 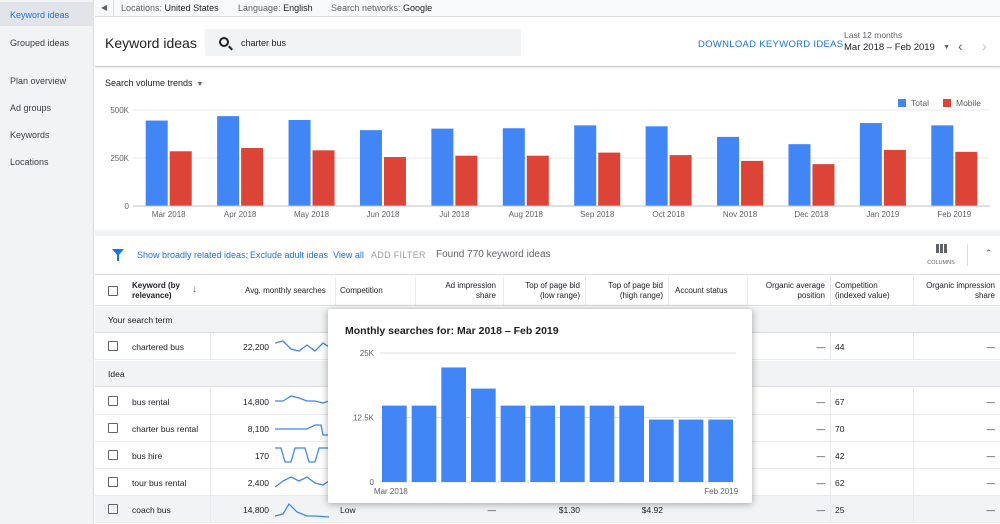 I want to click on column-header-avg-monthly-searches: Avg. monthly searches, so click(x=285, y=290).